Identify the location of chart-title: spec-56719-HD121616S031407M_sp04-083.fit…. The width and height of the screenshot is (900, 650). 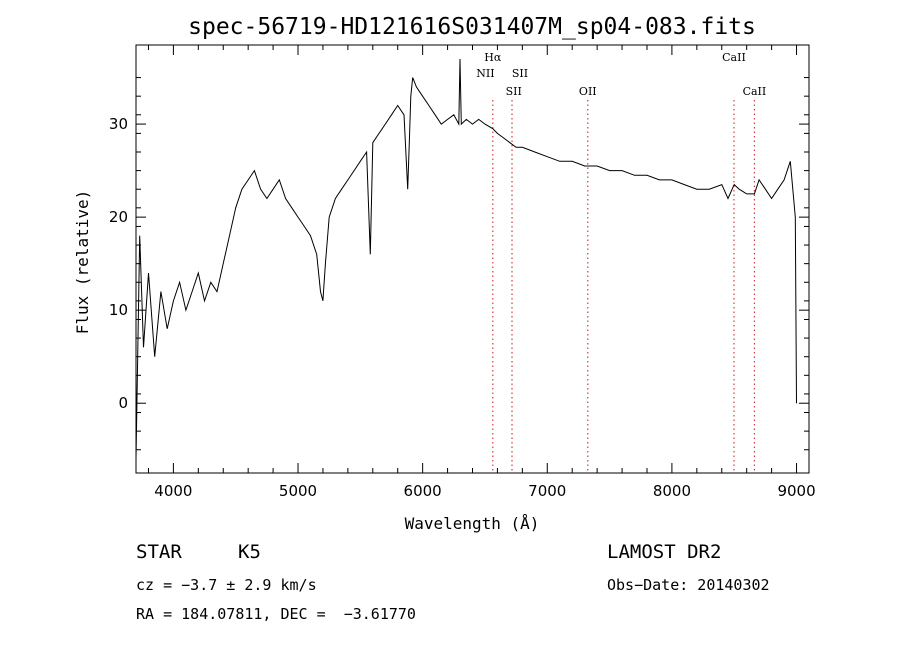
(472, 27).